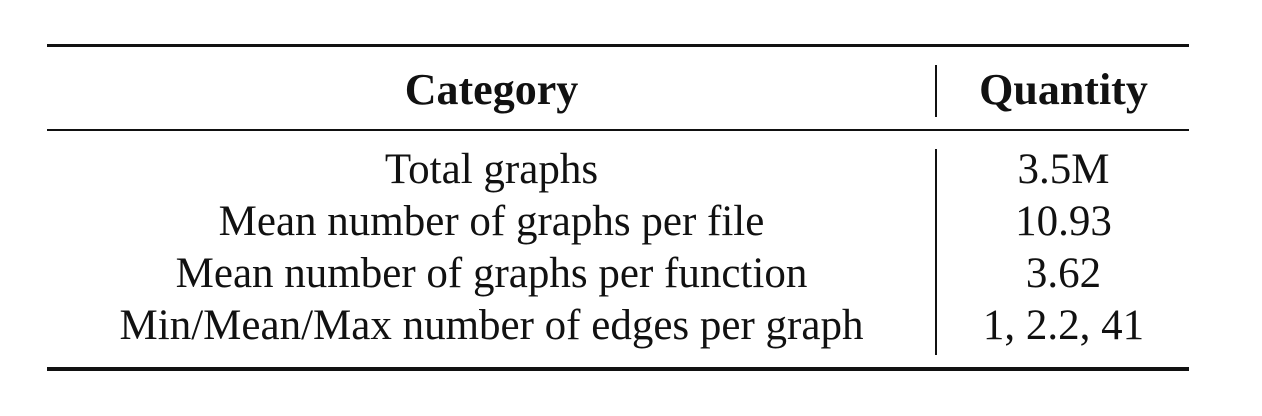 Image resolution: width=1262 pixels, height=416 pixels. What do you see at coordinates (936, 252) in the screenshot?
I see `body-column-divider` at bounding box center [936, 252].